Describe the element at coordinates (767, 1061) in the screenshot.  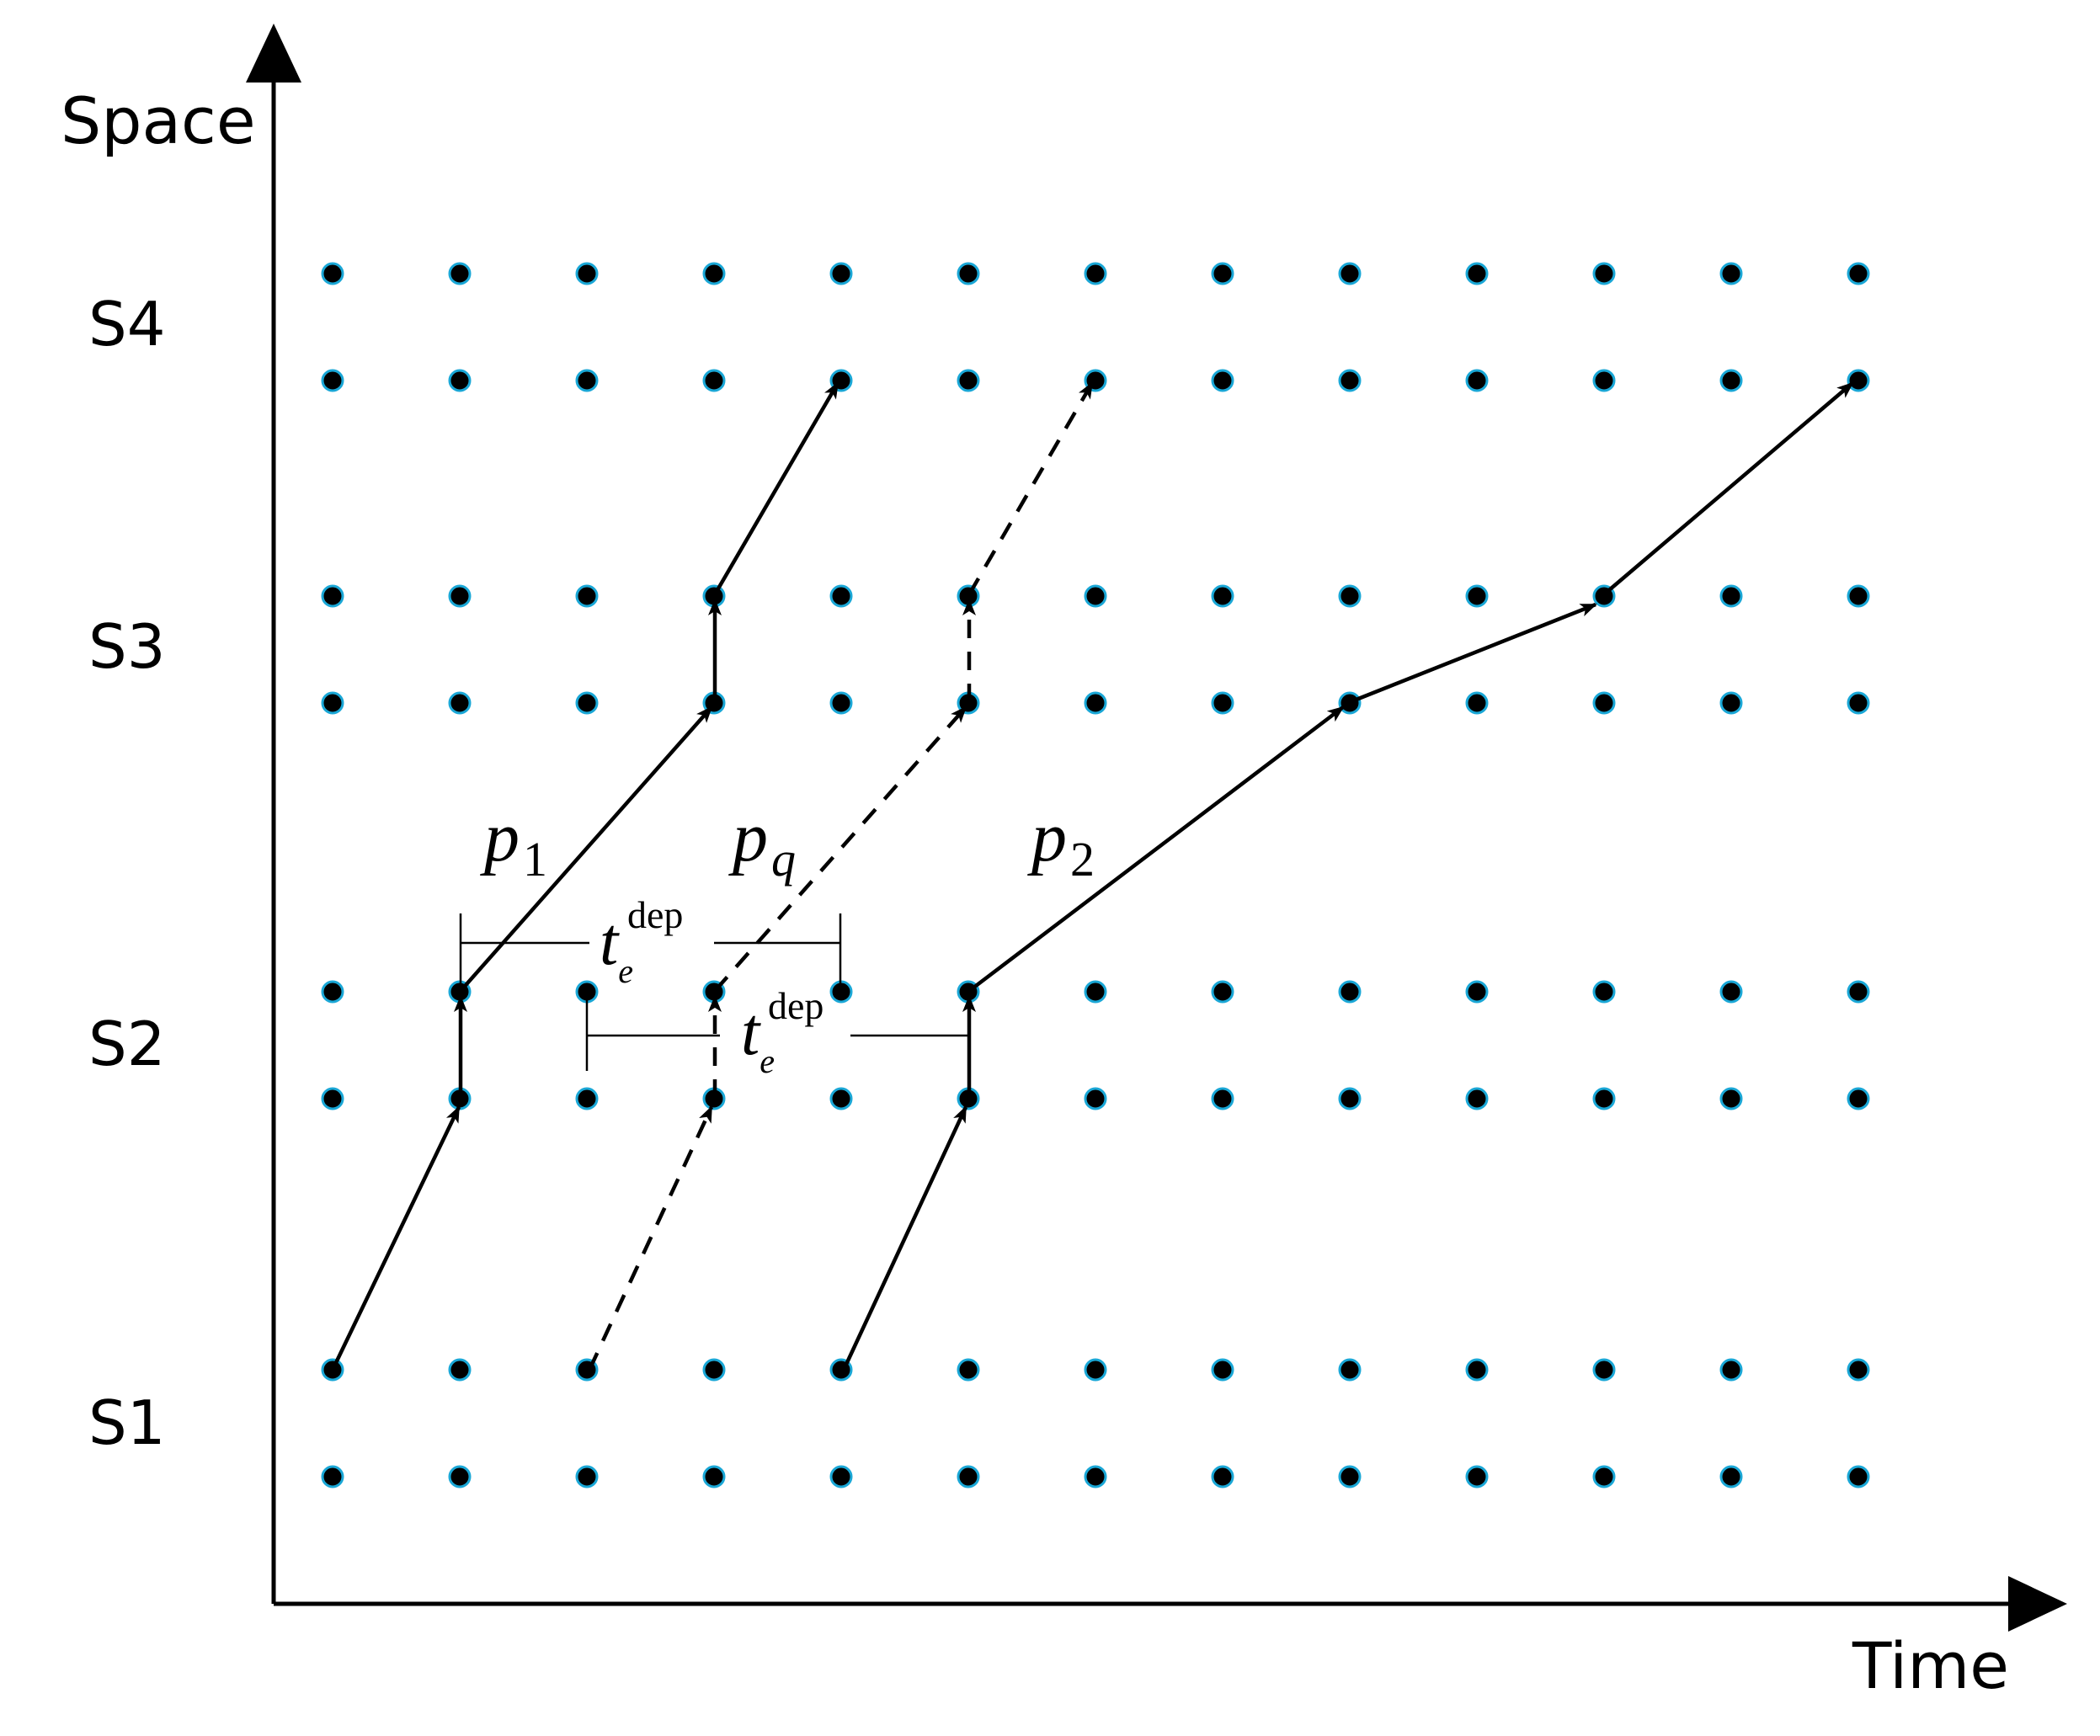
I see `headway-2-sub: e` at that location.